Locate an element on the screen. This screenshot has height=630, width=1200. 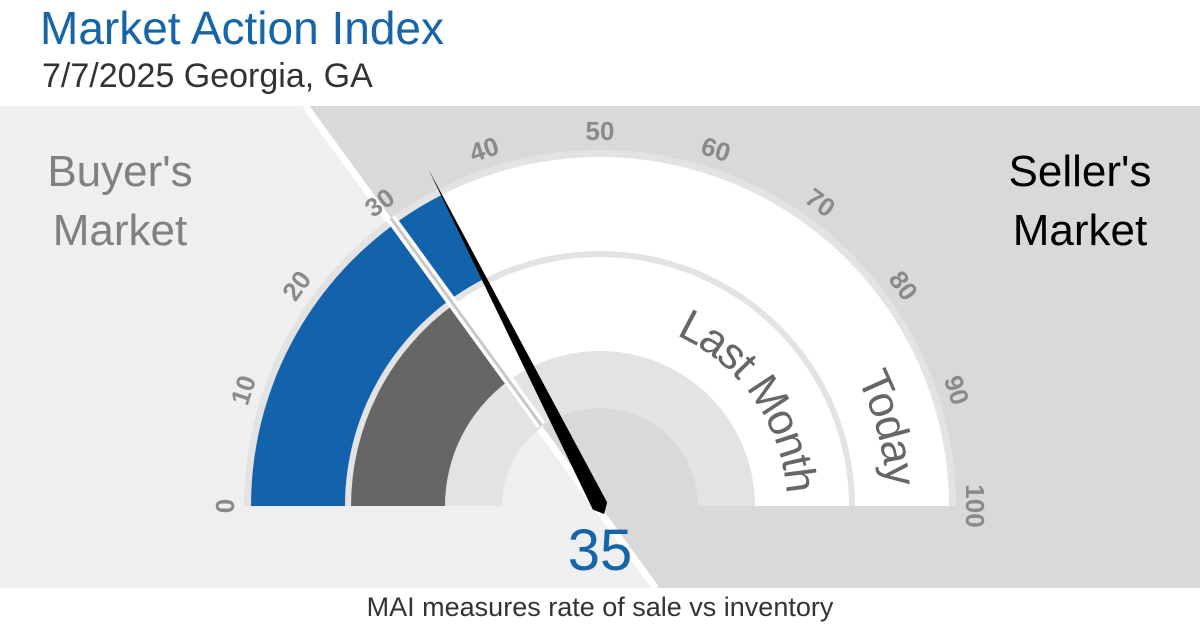
tick-label-0: 0 is located at coordinates (225, 506).